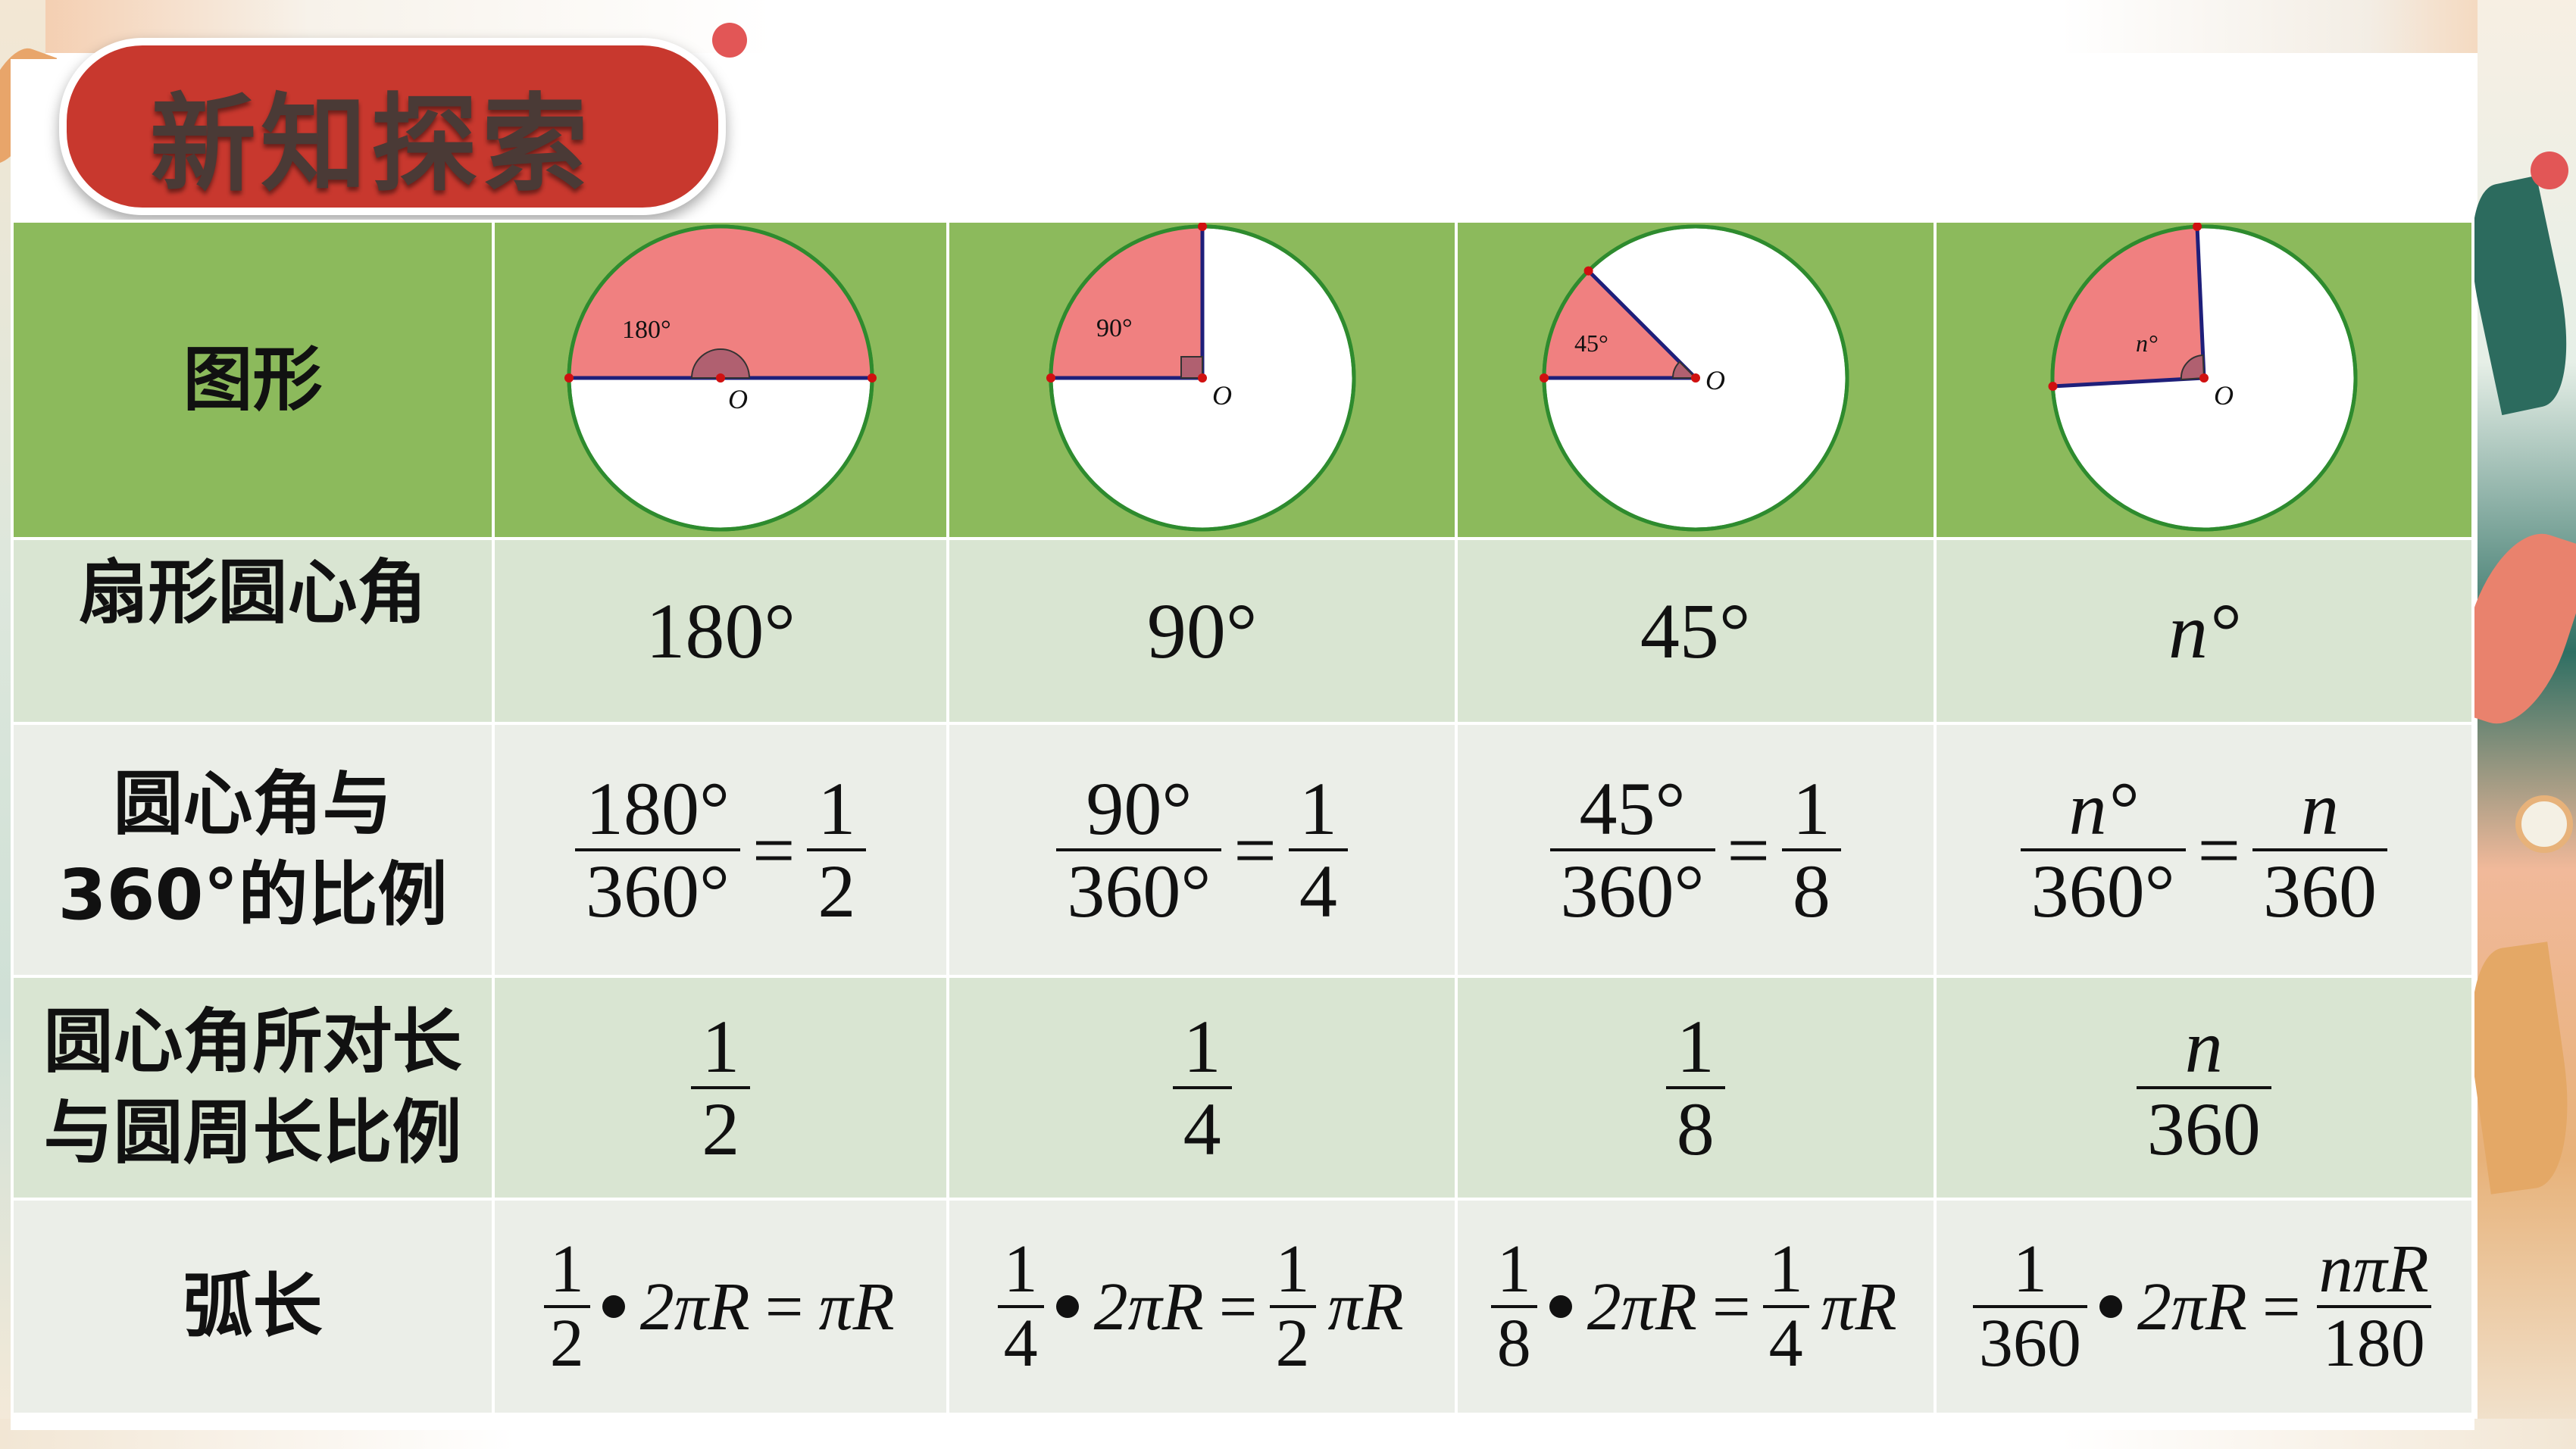 Image resolution: width=2576 pixels, height=1449 pixels. I want to click on ratio-cell: 90° 360° = 1 4, so click(1202, 850).